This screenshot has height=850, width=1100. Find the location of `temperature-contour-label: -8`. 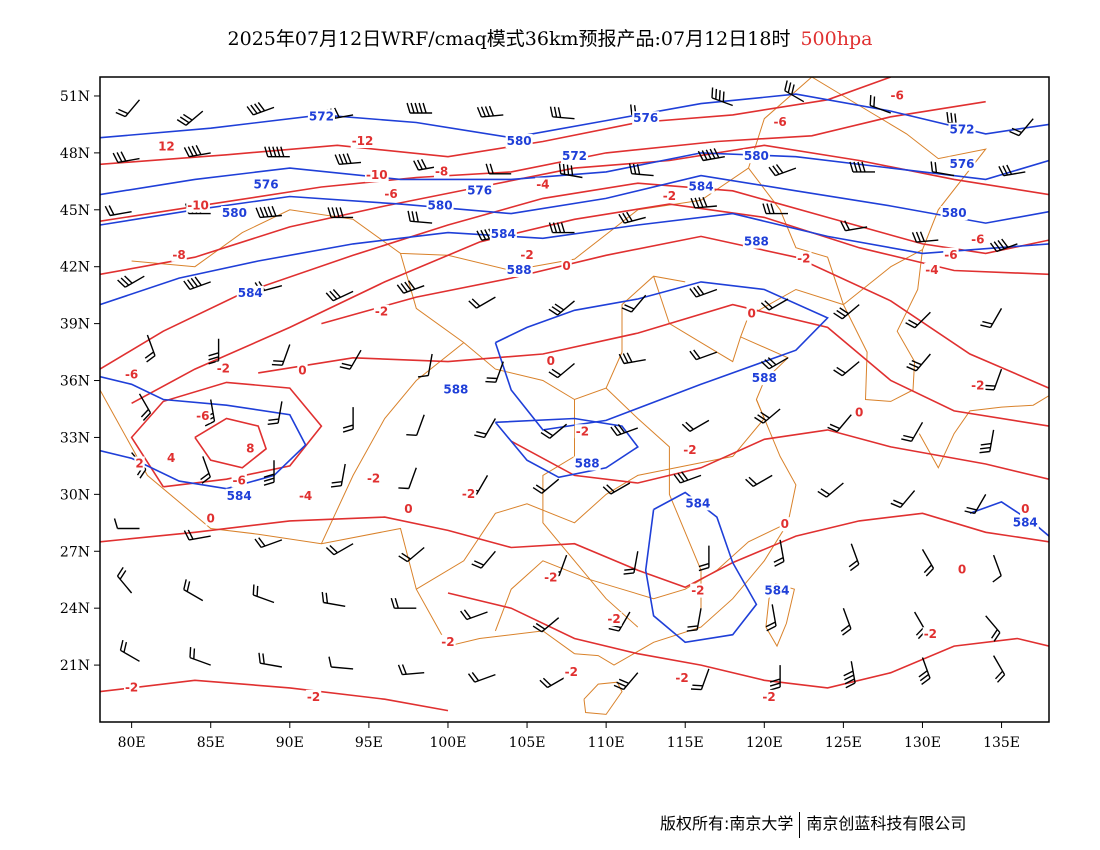

temperature-contour-label: -8 is located at coordinates (441, 171).